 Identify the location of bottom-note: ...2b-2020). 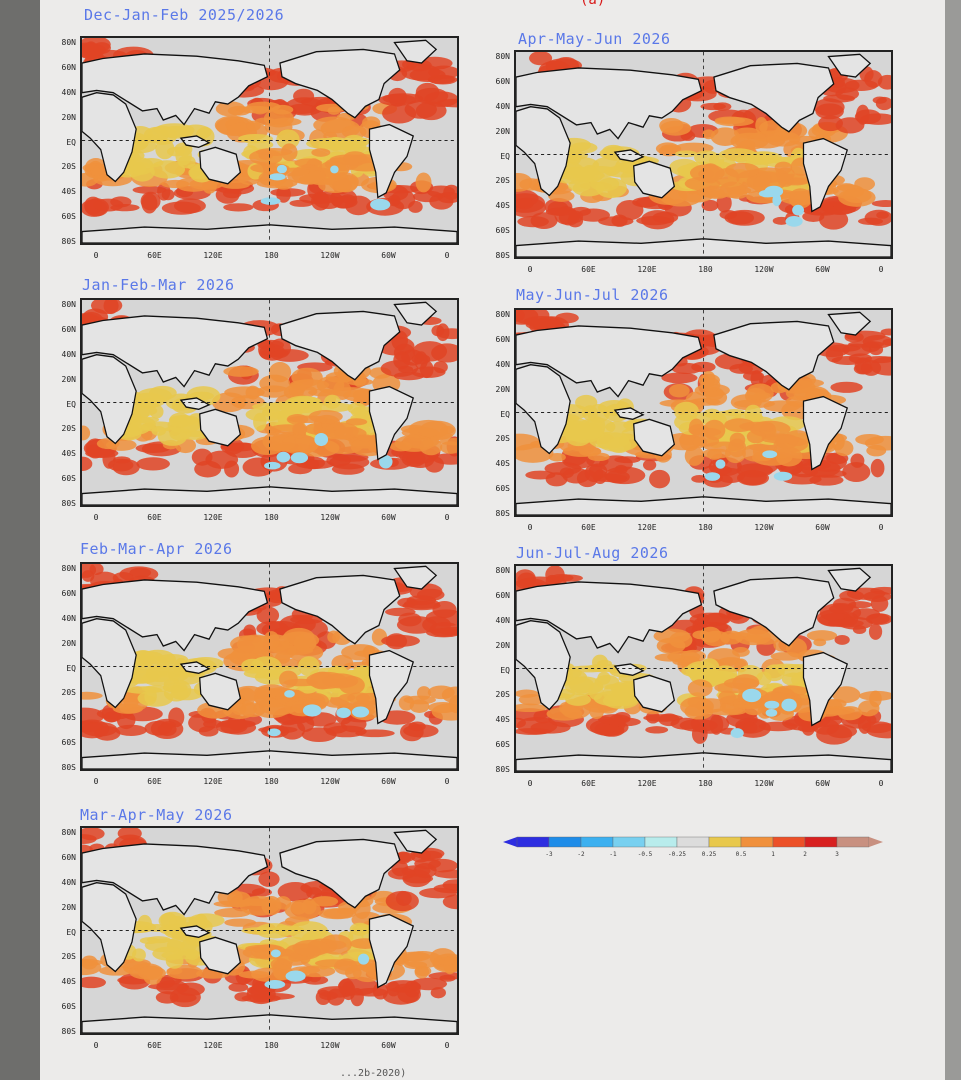
(373, 1073).